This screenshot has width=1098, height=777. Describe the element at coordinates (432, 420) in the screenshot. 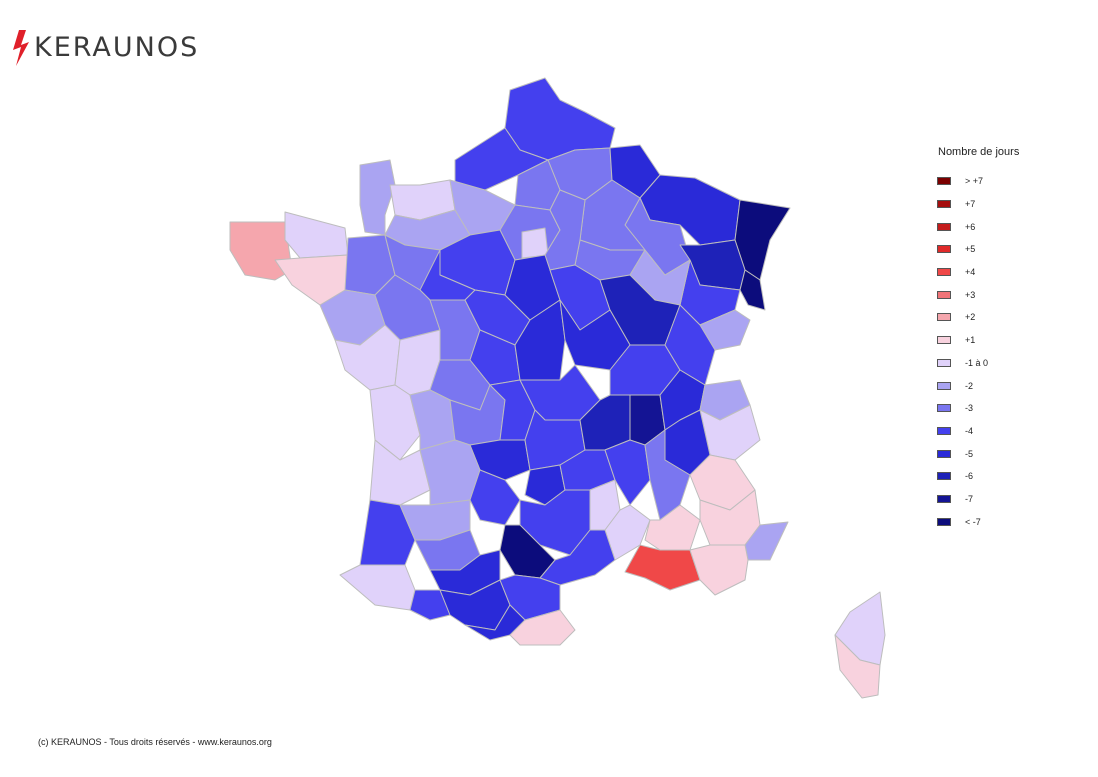

I see `region-charente` at that location.